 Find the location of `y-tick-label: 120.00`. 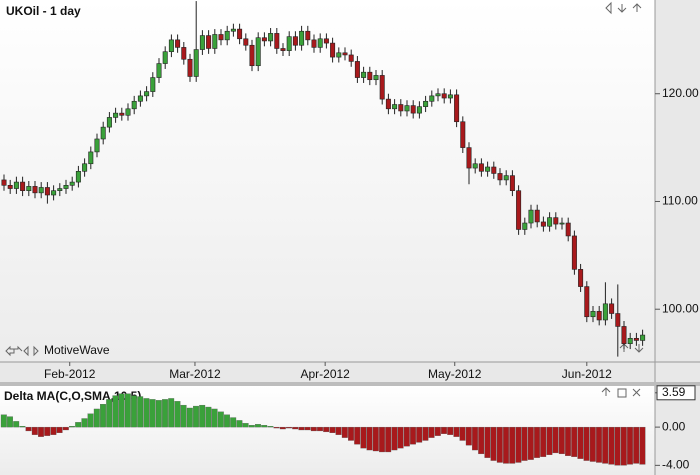

y-tick-label: 120.00 is located at coordinates (680, 93).